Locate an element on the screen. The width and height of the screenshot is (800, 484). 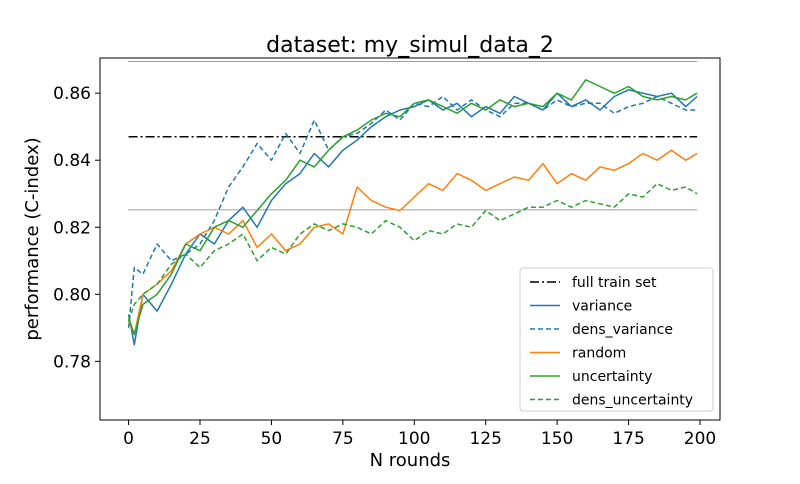
chart-title: dataset: my_simul_data_2 is located at coordinates (410, 45).